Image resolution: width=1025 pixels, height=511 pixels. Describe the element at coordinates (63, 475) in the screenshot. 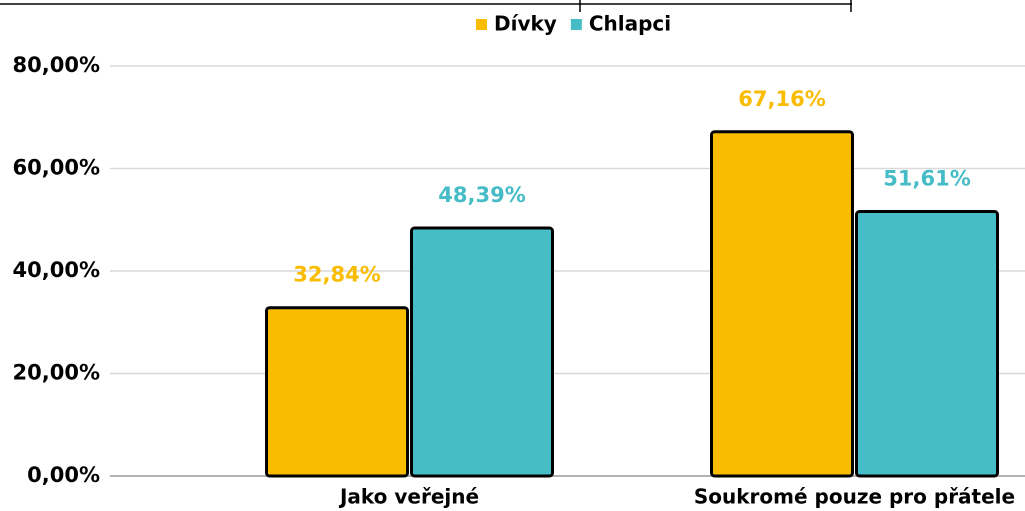

I see `y-tick-label: 0,00%` at that location.